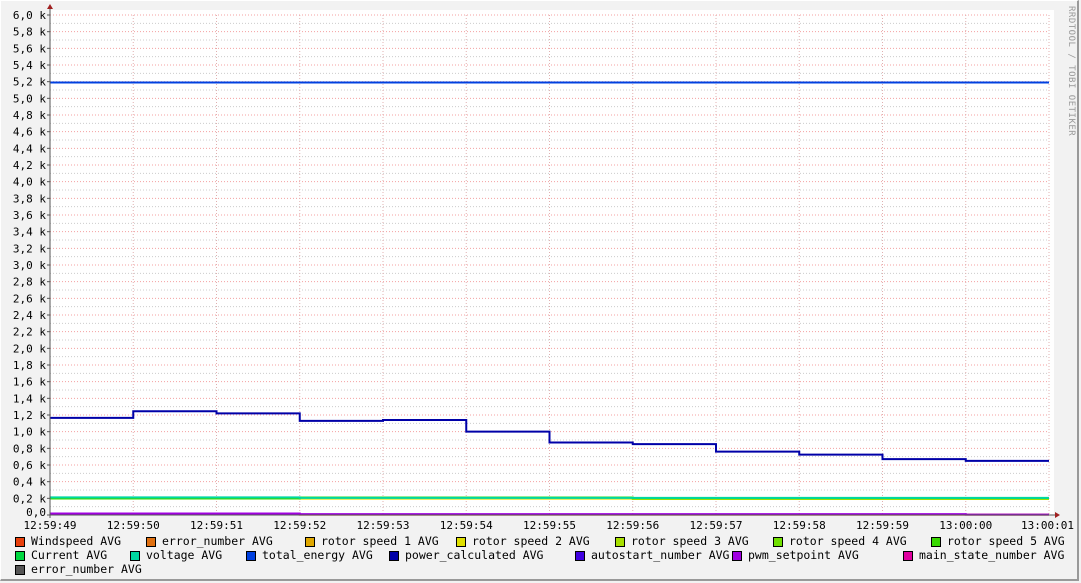 This screenshot has width=1081, height=583. Describe the element at coordinates (690, 541) in the screenshot. I see `legend-label: rotor speed 3 AVG` at that location.